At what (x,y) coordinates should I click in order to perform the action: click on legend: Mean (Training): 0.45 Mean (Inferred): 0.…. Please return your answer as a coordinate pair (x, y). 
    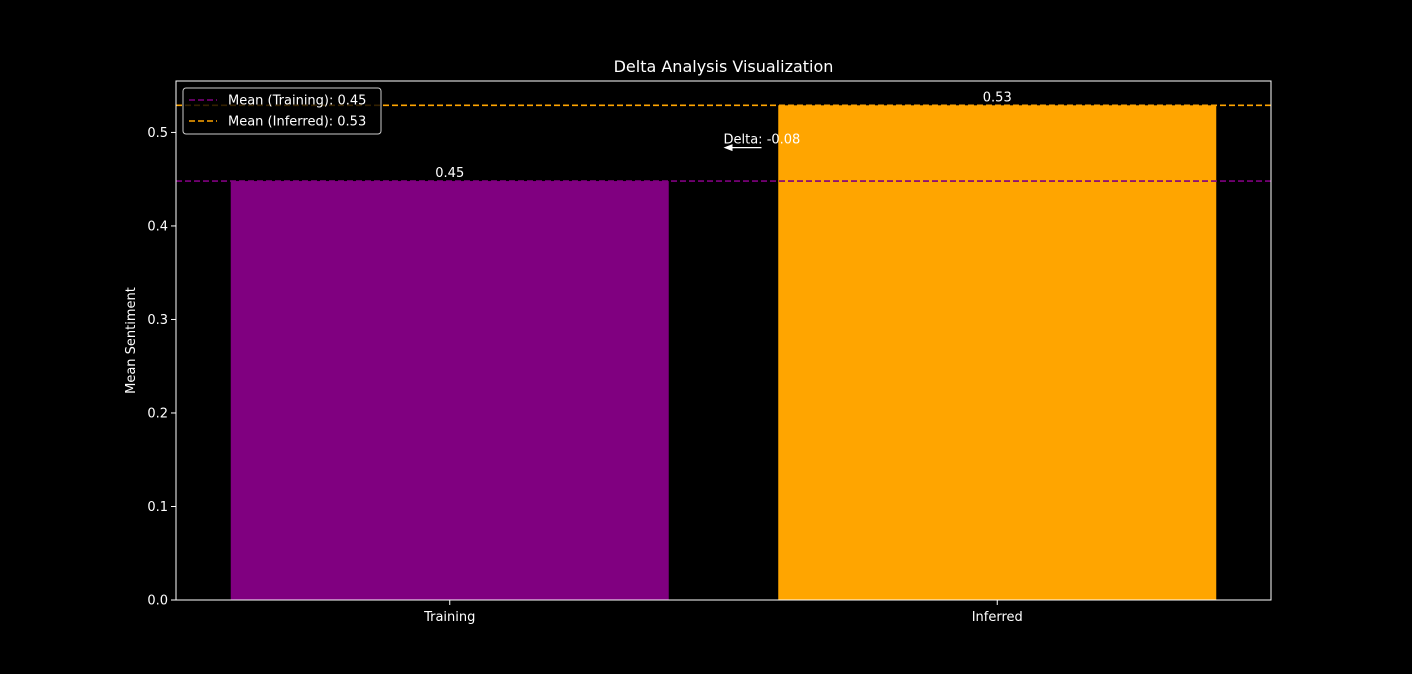
    Looking at the image, I should click on (282, 111).